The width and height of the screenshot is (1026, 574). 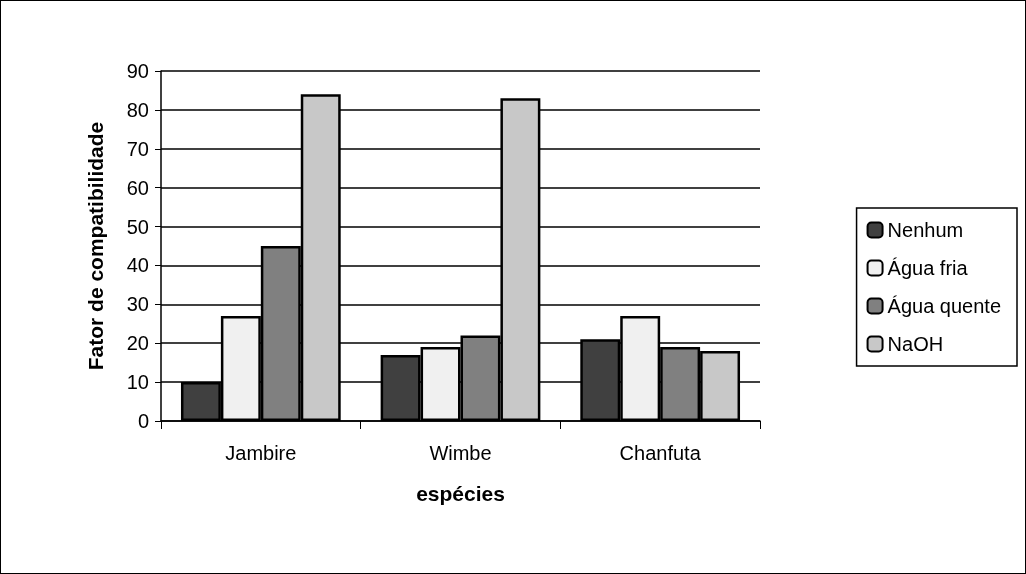 I want to click on y-axis-title: Fator de compatibilidade, so click(x=95, y=246).